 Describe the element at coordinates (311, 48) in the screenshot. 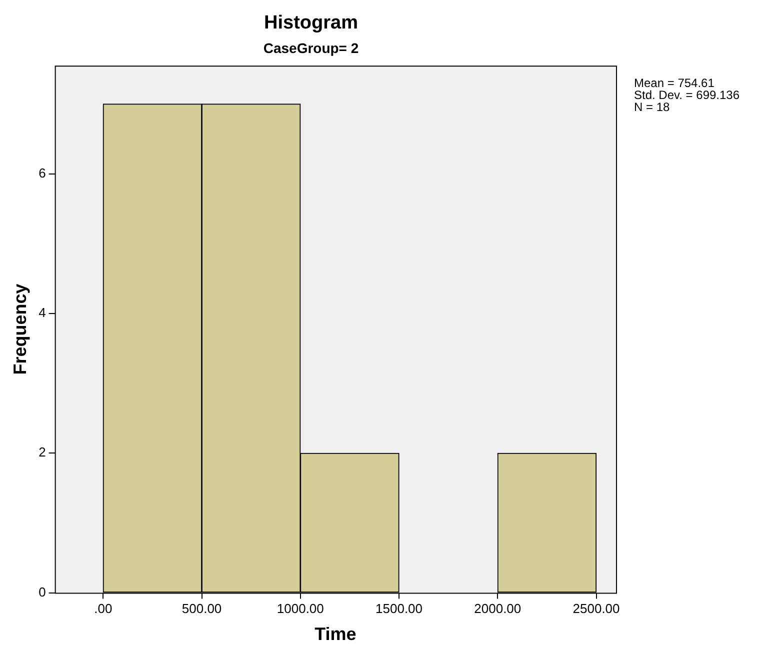

I see `chart-subtitle: CaseGroup= 2` at that location.